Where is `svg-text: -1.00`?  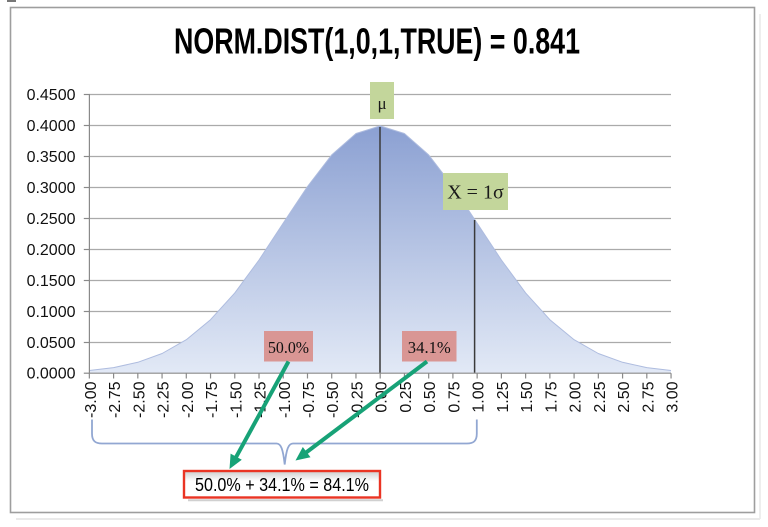
svg-text: -1.00 is located at coordinates (285, 399).